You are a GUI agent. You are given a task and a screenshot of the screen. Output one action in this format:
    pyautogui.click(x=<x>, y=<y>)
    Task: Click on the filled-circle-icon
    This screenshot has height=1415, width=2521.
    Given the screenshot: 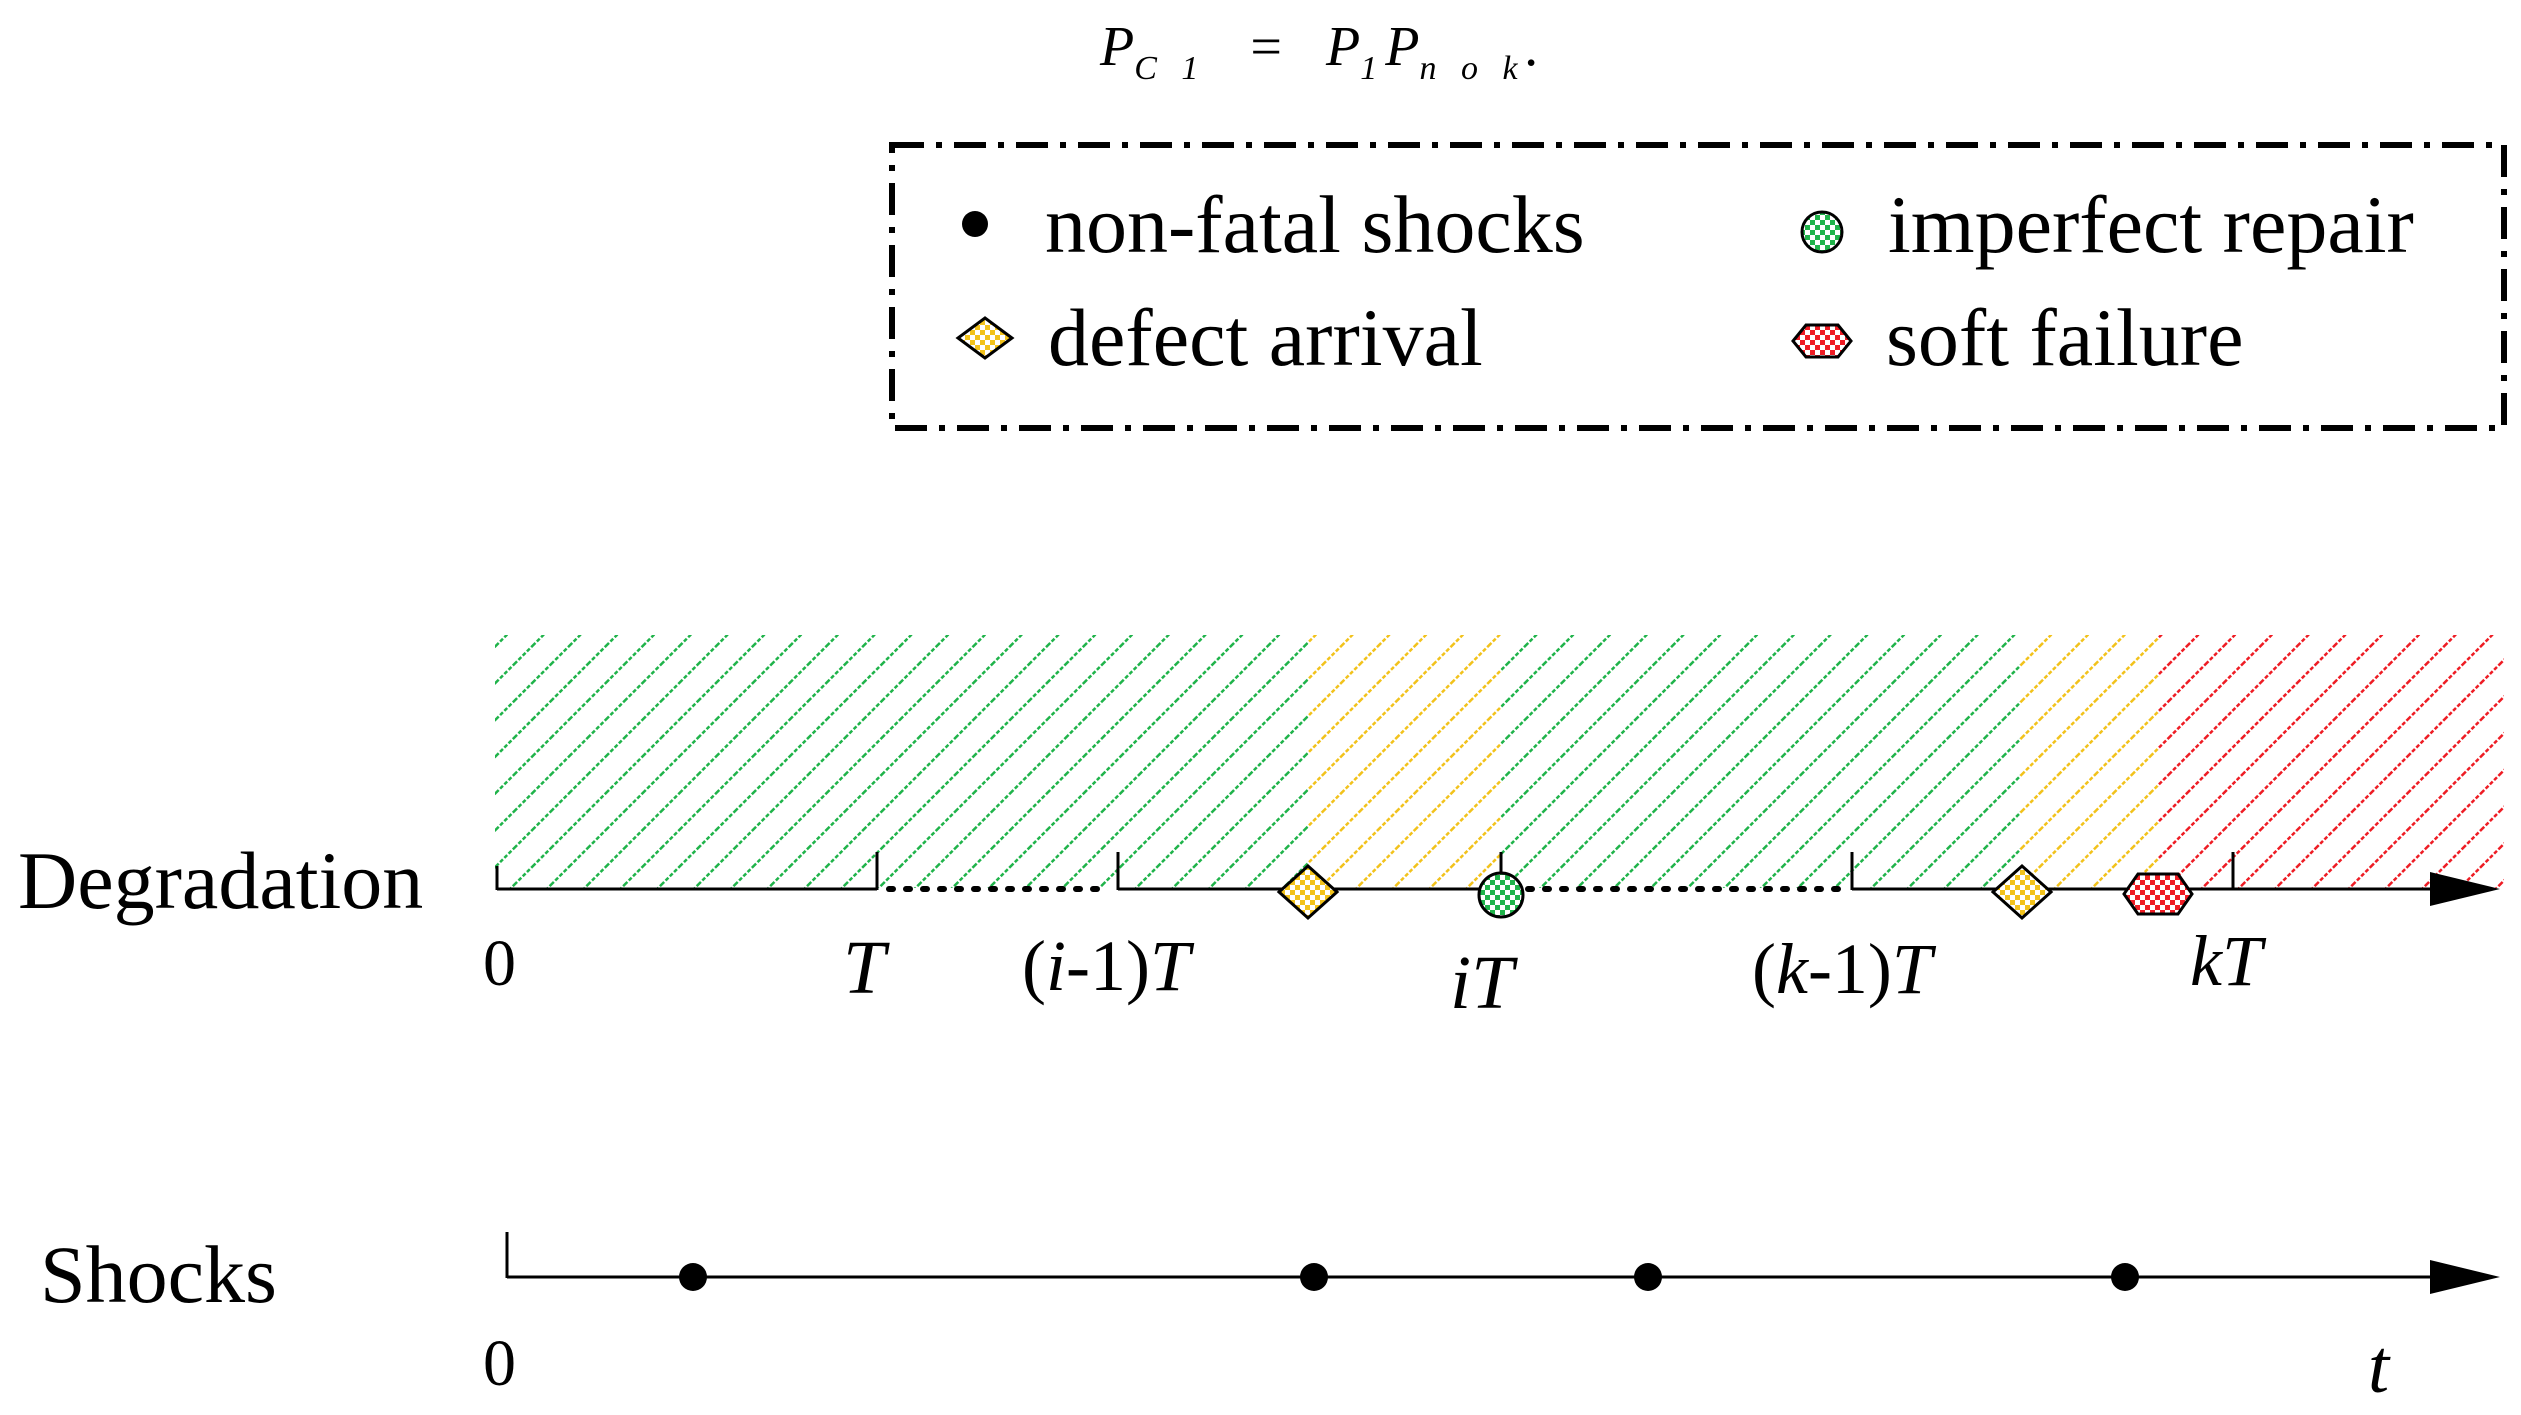 What is the action you would take?
    pyautogui.click(x=975, y=224)
    